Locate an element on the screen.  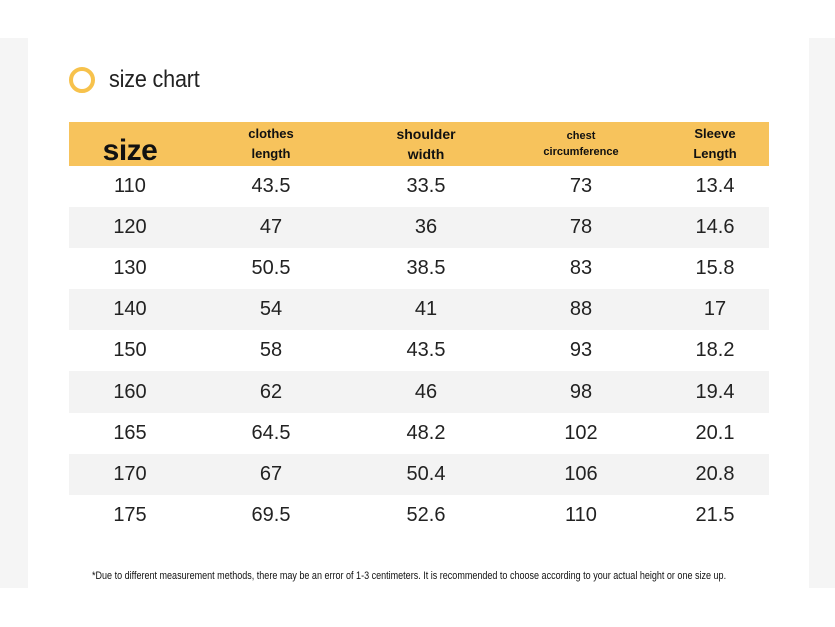
cell-sleeve-length: 14.6 is located at coordinates (715, 227).